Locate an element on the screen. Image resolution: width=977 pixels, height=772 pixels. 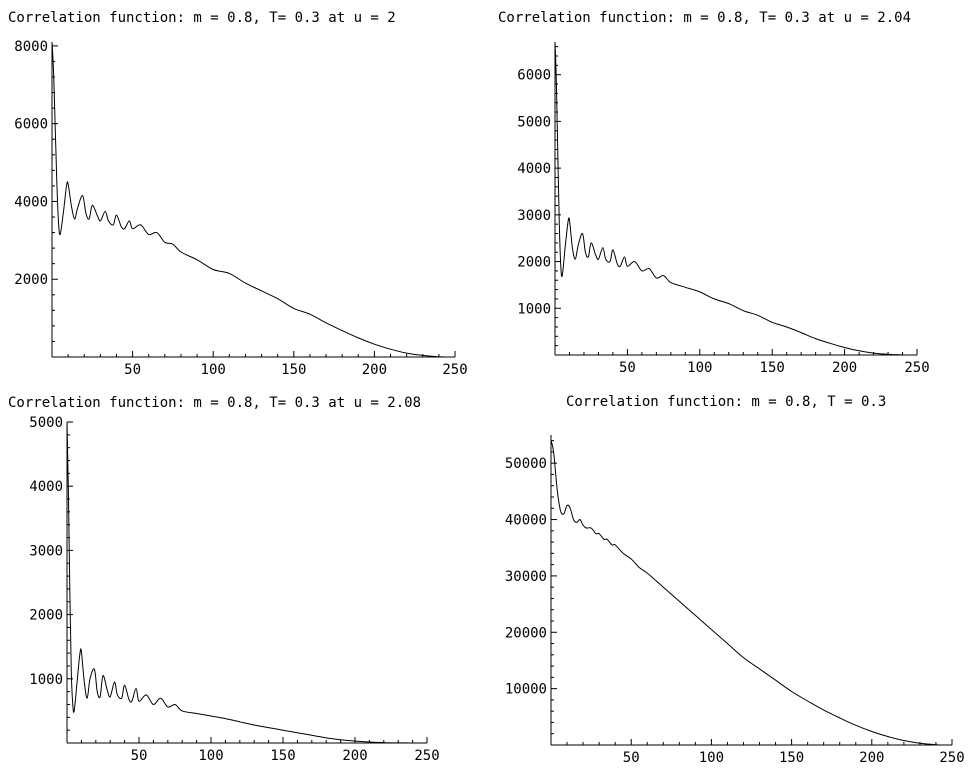
y-tick-label: 30000 is located at coordinates (526, 577).